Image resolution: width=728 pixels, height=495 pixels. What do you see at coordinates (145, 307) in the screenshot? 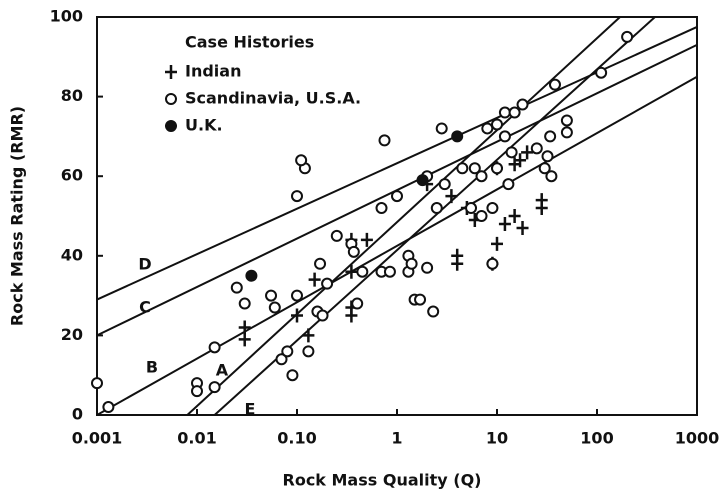
I see `line-label: C` at bounding box center [145, 307].